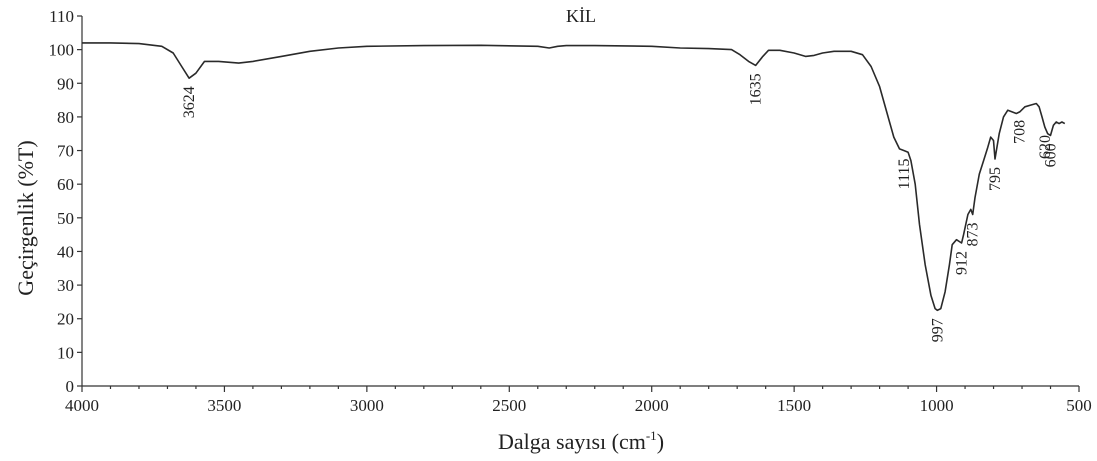  I want to click on y-tick-label: 20, so click(65, 319).